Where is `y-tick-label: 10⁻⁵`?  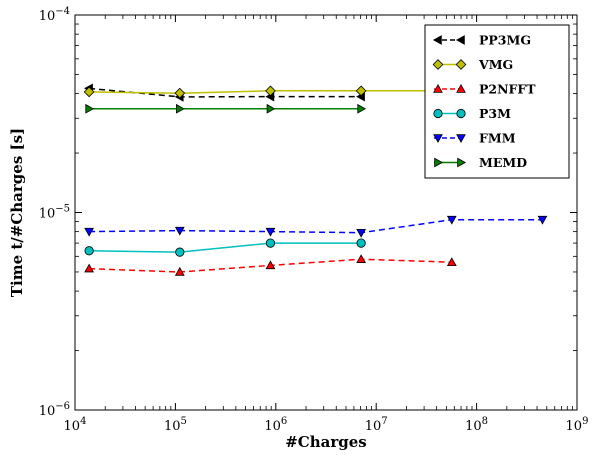 y-tick-label: 10⁻⁵ is located at coordinates (54, 213).